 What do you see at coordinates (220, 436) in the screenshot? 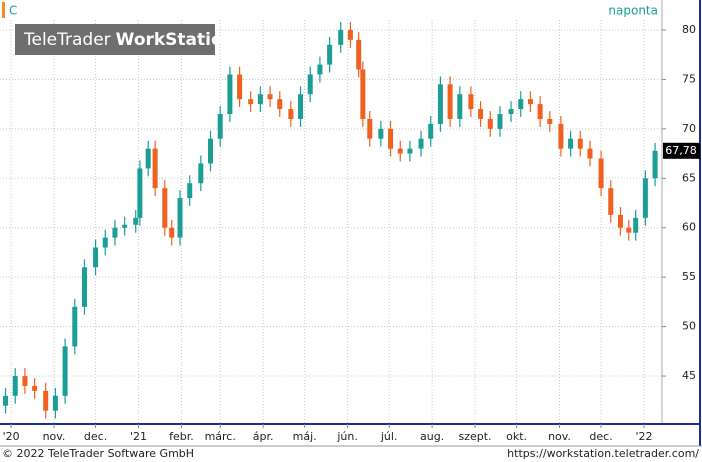
I see `x-tick-label: márc.` at bounding box center [220, 436].